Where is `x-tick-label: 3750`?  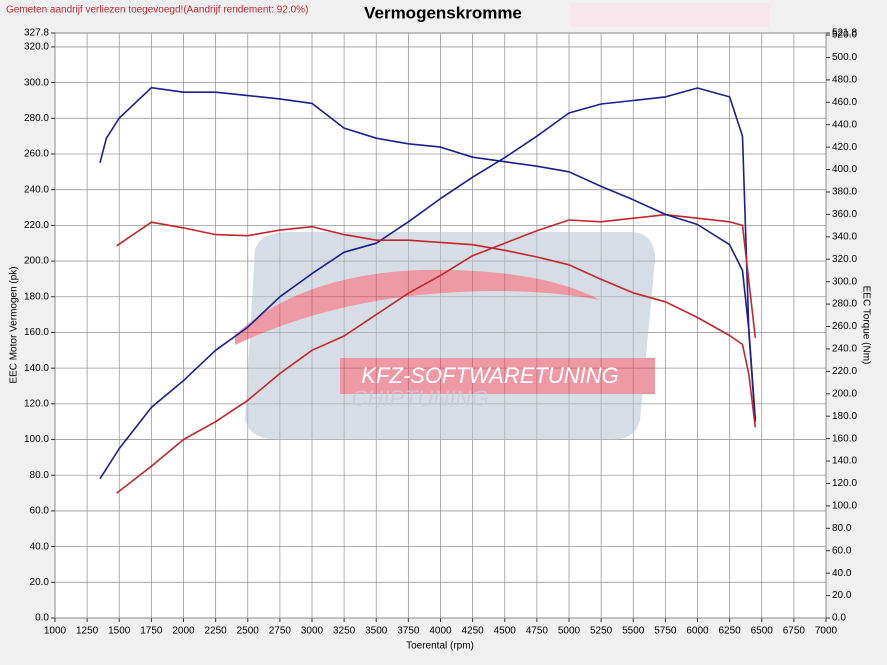
x-tick-label: 3750 is located at coordinates (408, 631).